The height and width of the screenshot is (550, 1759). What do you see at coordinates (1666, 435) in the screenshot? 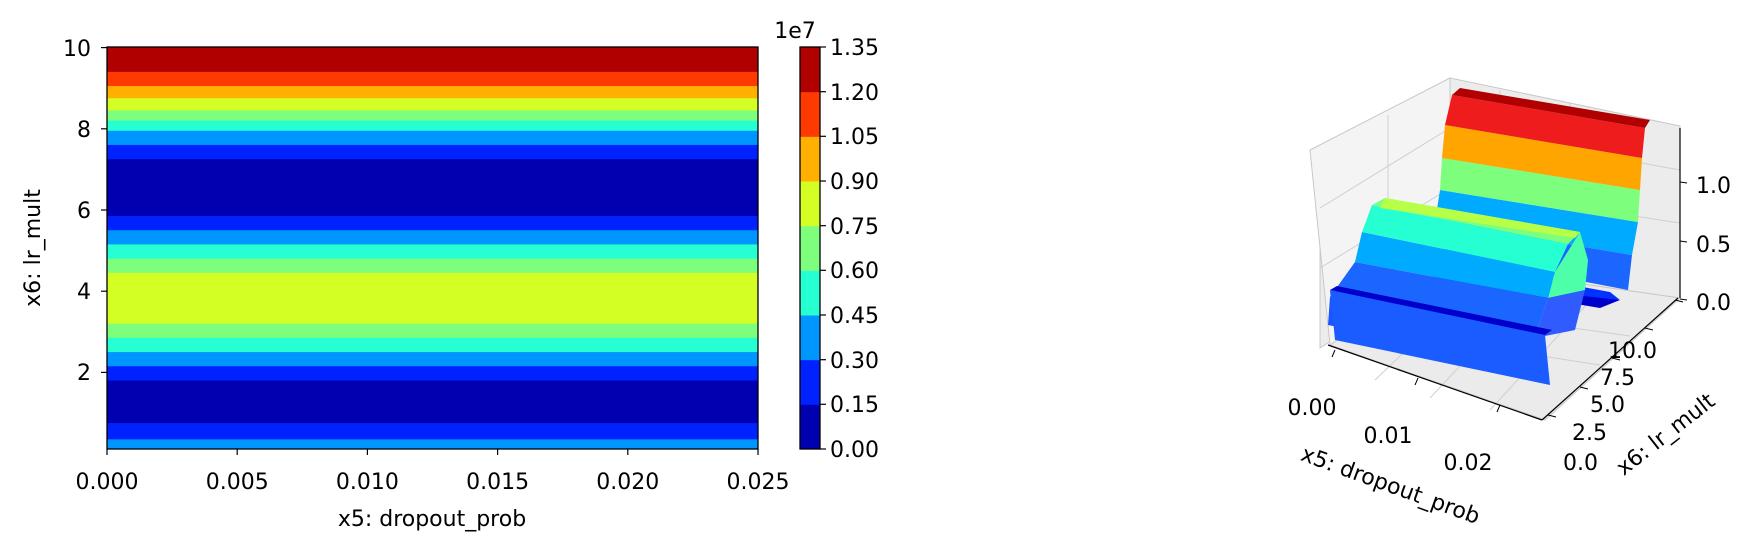
I see `surface-y-axis-label: x6: lr_mult` at bounding box center [1666, 435].